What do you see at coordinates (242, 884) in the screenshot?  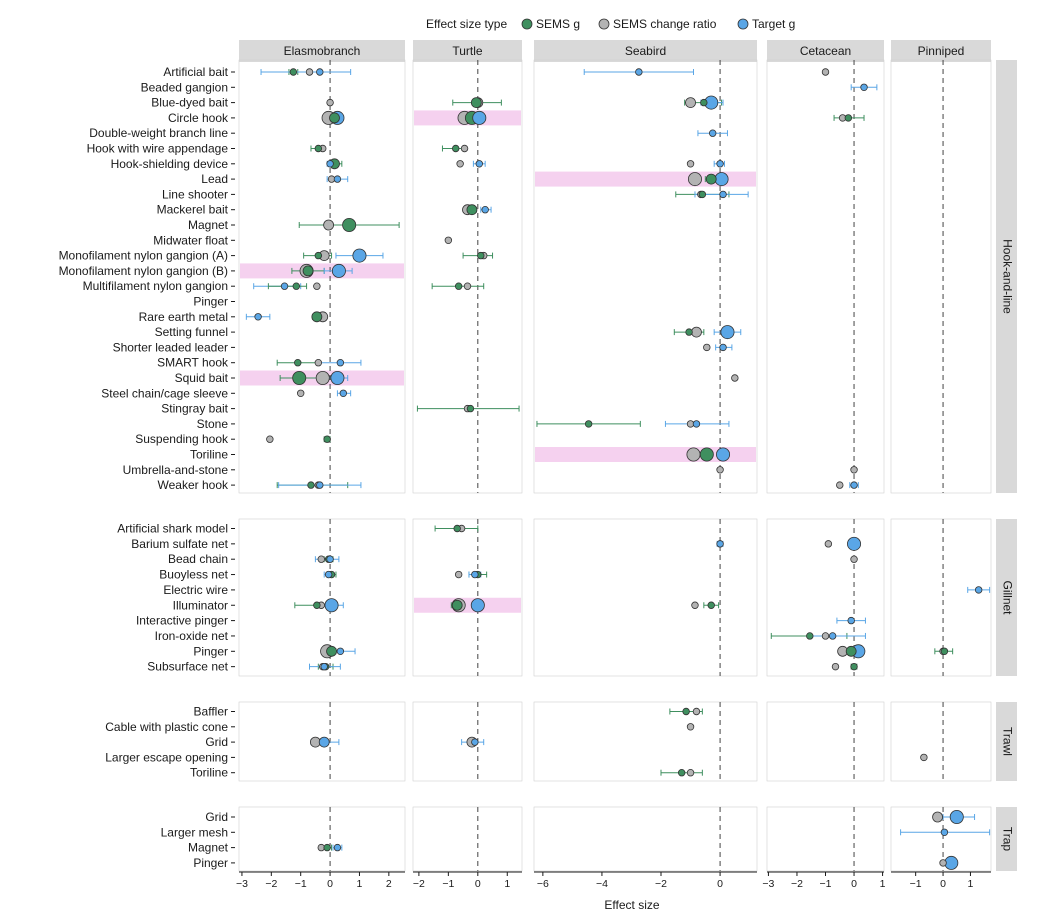 I see `x-tick-label: −3` at bounding box center [242, 884].